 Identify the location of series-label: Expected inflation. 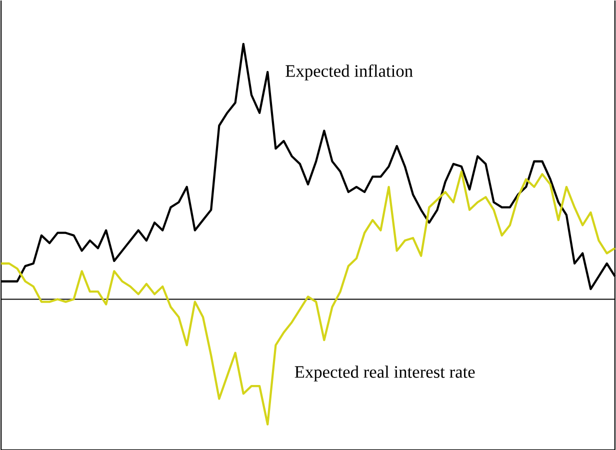
(349, 72).